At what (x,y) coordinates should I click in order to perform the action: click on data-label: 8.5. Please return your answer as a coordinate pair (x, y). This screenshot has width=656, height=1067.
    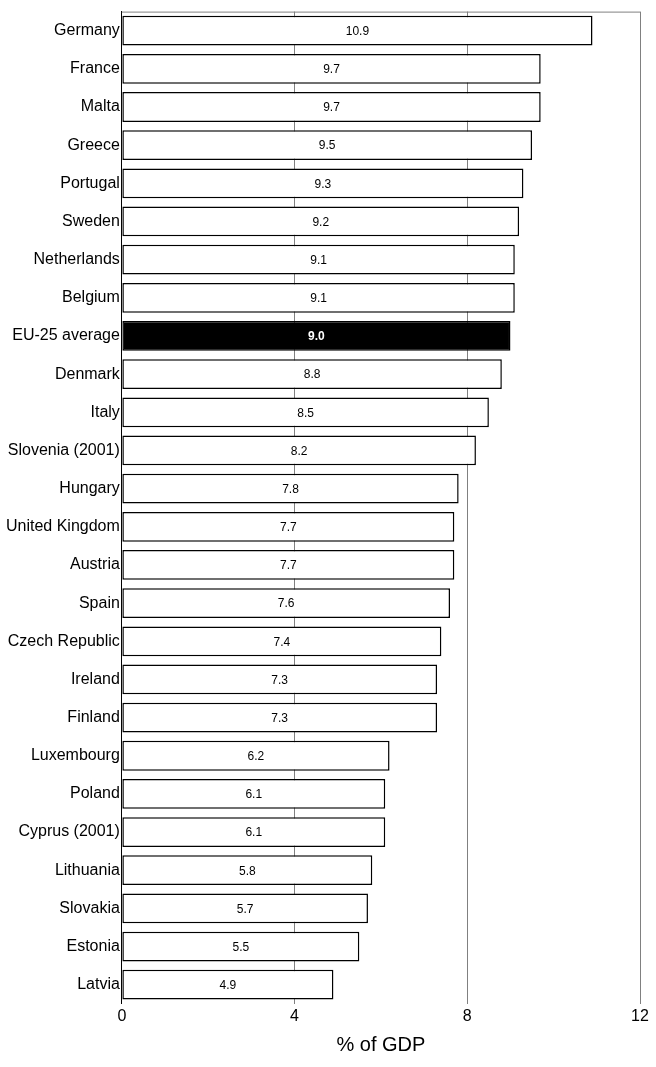
    Looking at the image, I should click on (306, 412).